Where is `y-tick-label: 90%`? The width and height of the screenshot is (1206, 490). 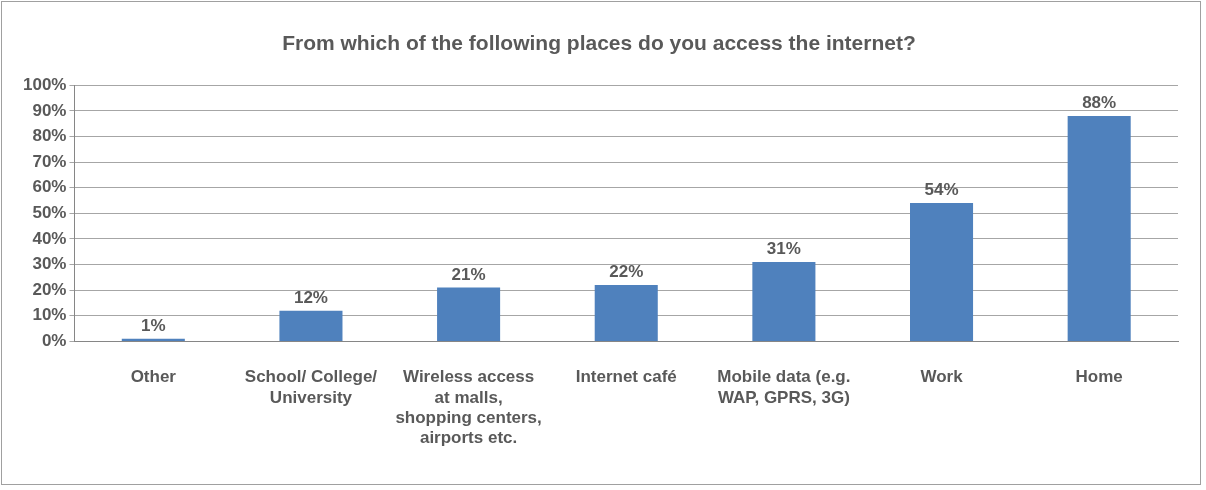
y-tick-label: 90% is located at coordinates (49, 110).